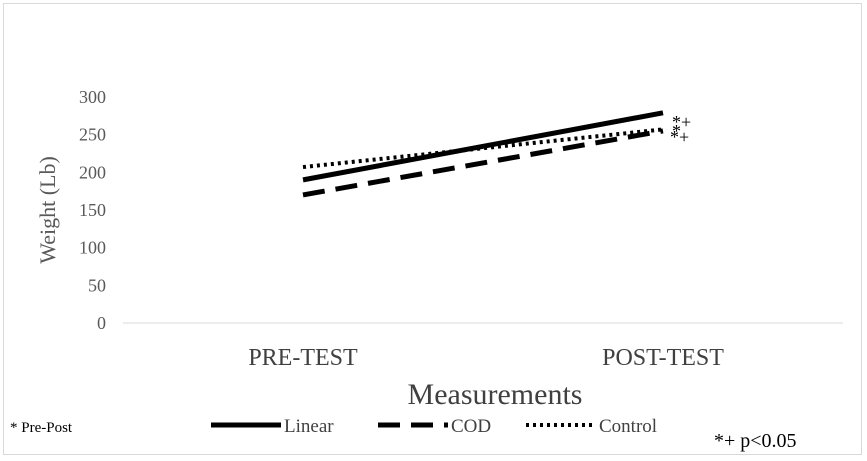 This screenshot has width=867, height=461. I want to click on y-tick-label: 150, so click(92, 210).